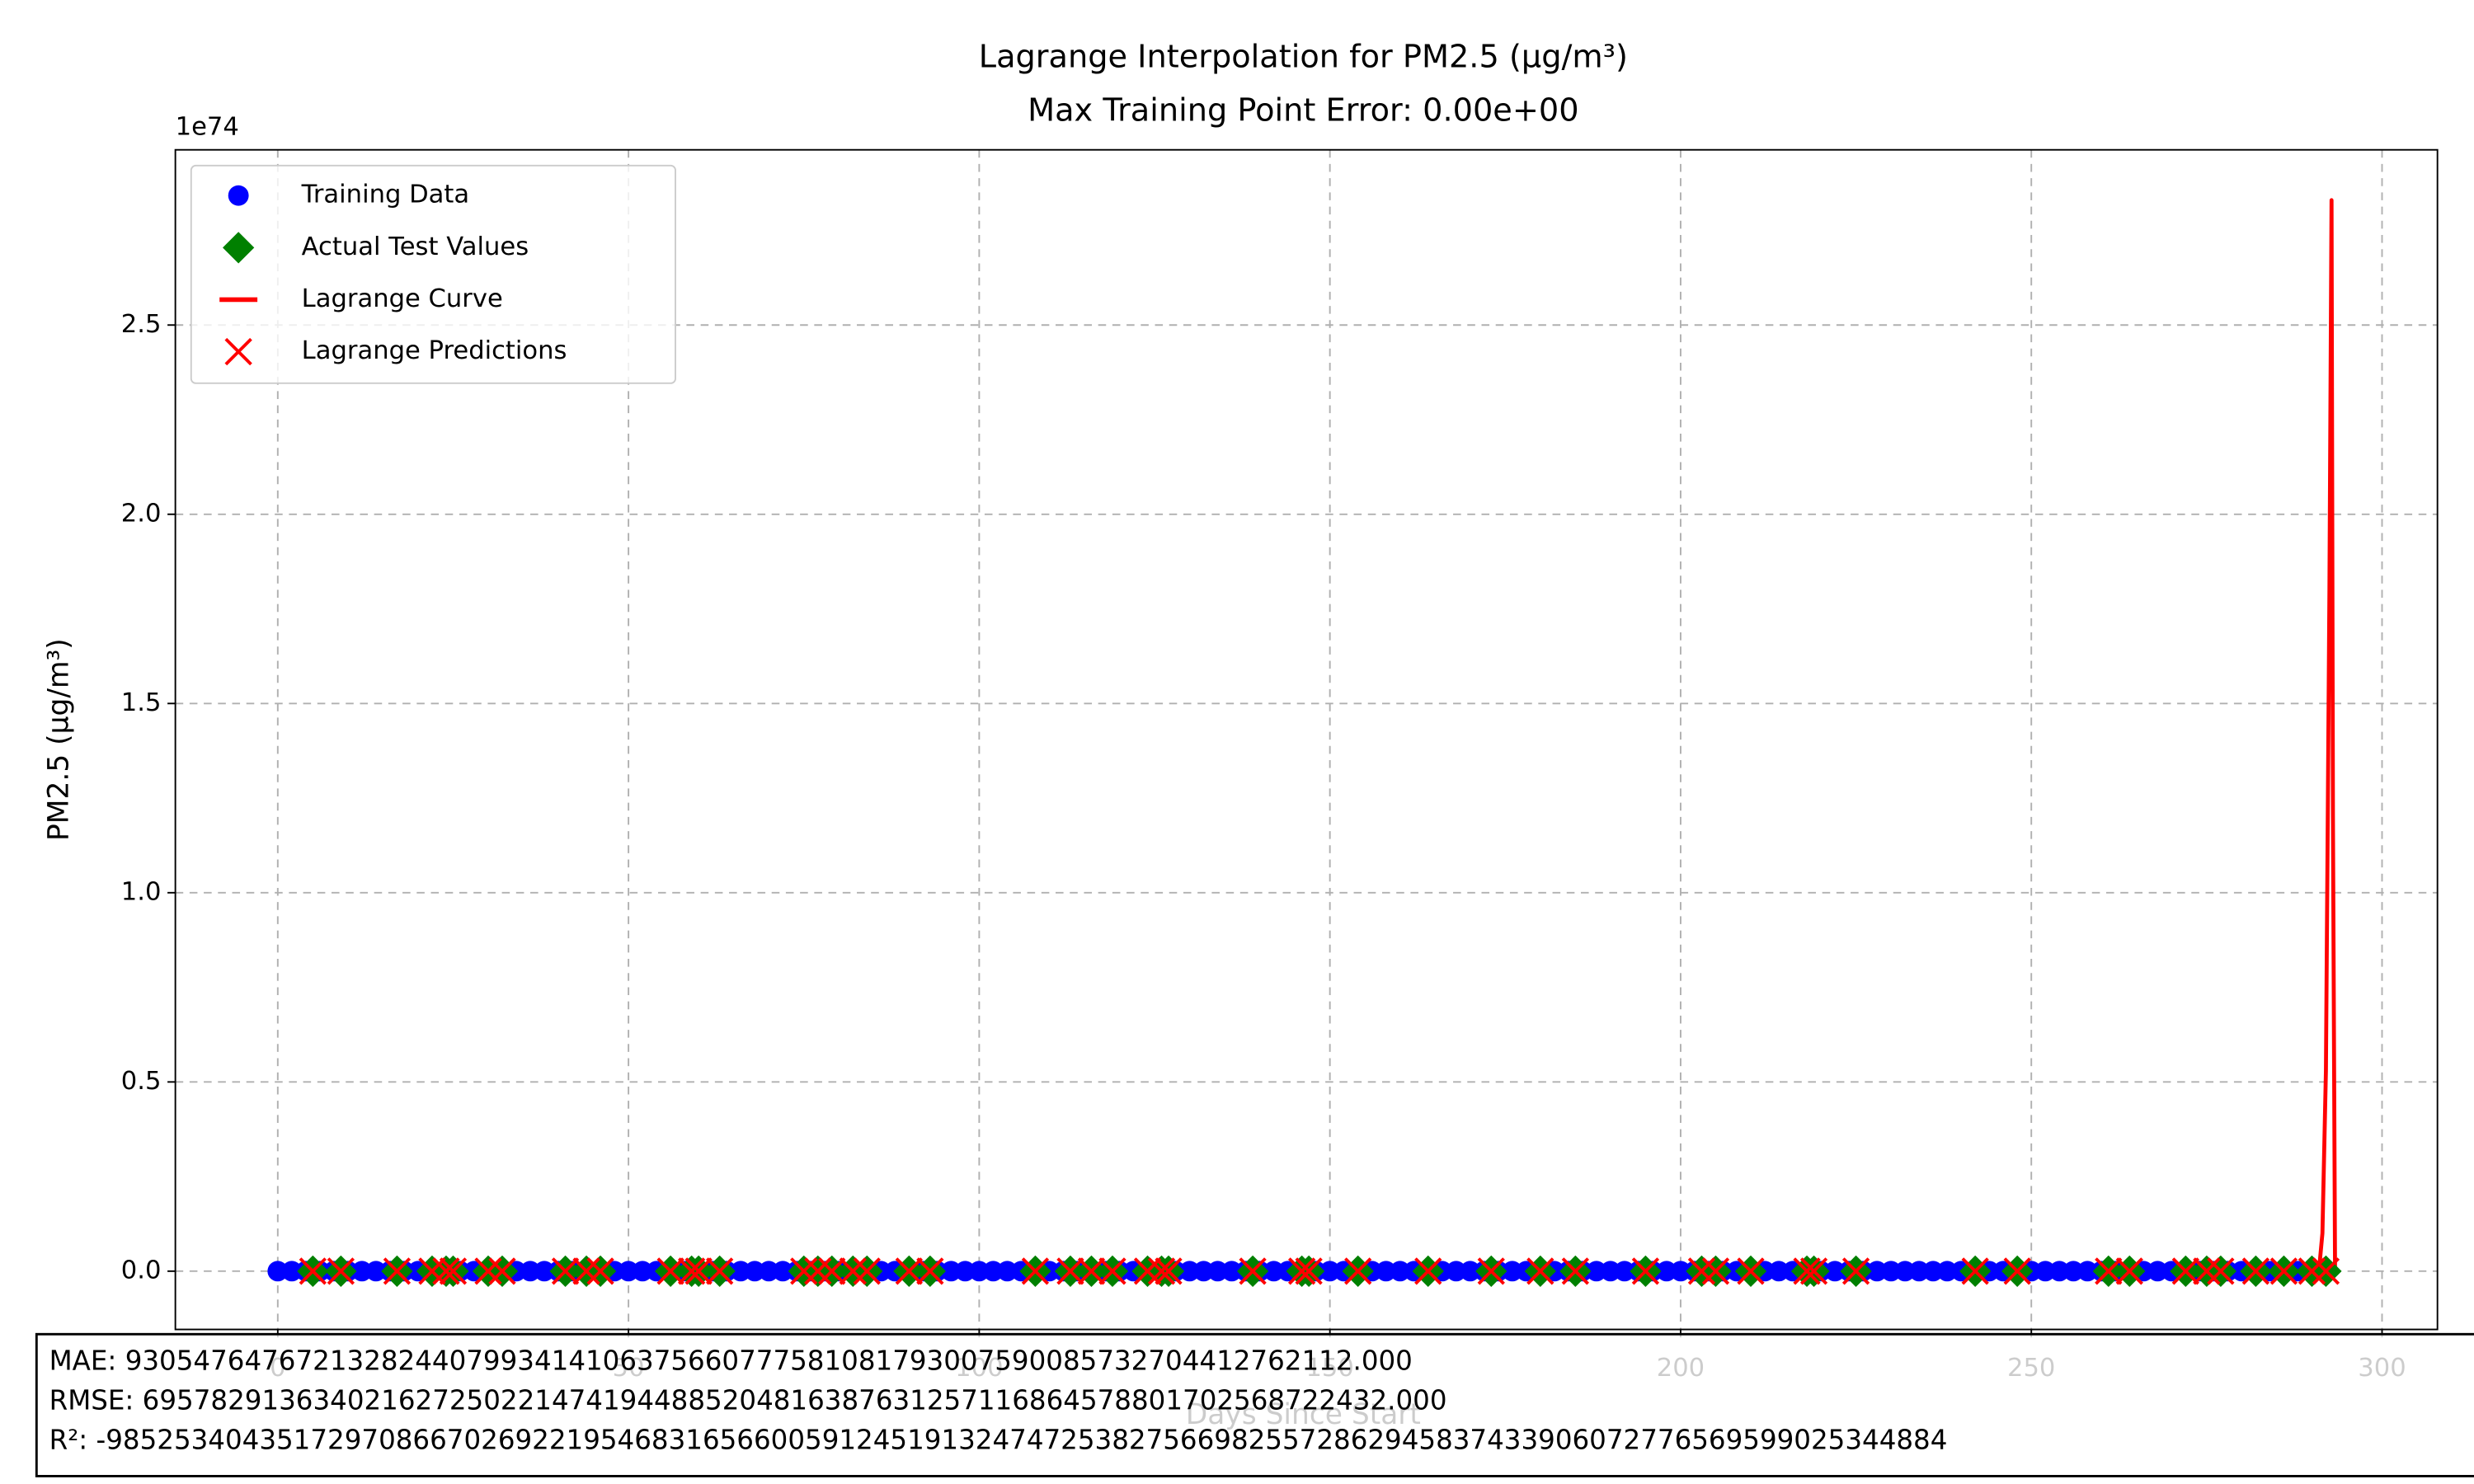 Image resolution: width=2474 pixels, height=1484 pixels. Describe the element at coordinates (59, 739) in the screenshot. I see `y-axis-label: PM2.5 (µg/m³)` at that location.